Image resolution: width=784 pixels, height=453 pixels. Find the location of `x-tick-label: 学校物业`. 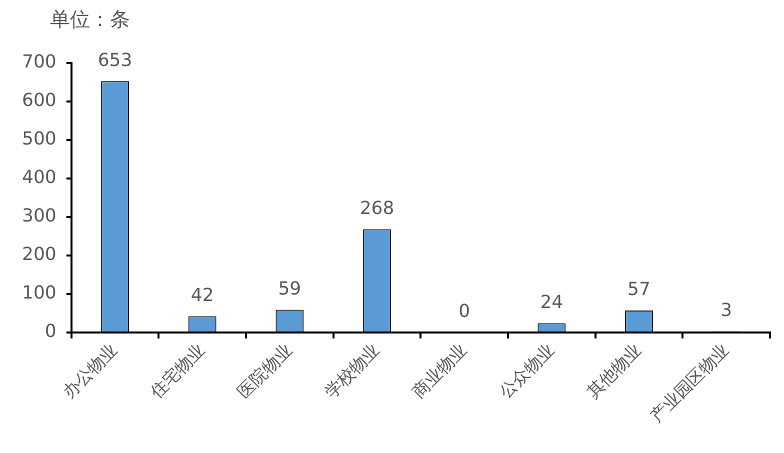

x-tick-label: 学校物业 is located at coordinates (352, 371).